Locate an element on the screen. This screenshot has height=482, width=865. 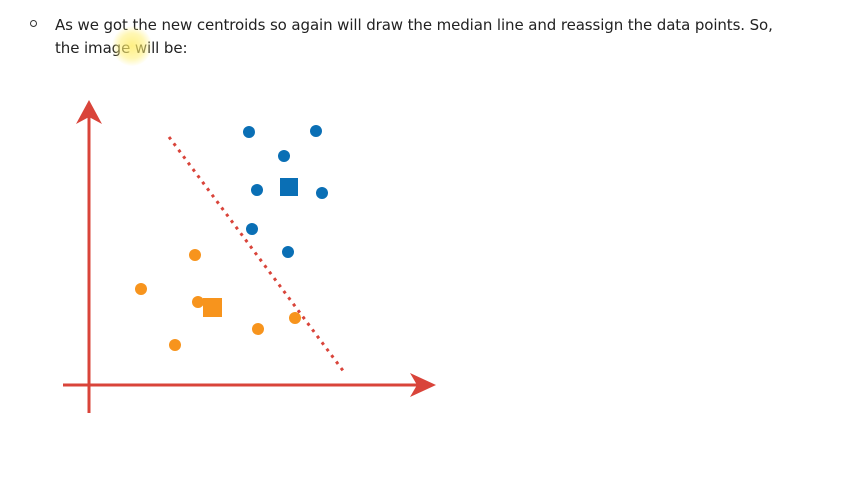
median-line is located at coordinates (256, 254).